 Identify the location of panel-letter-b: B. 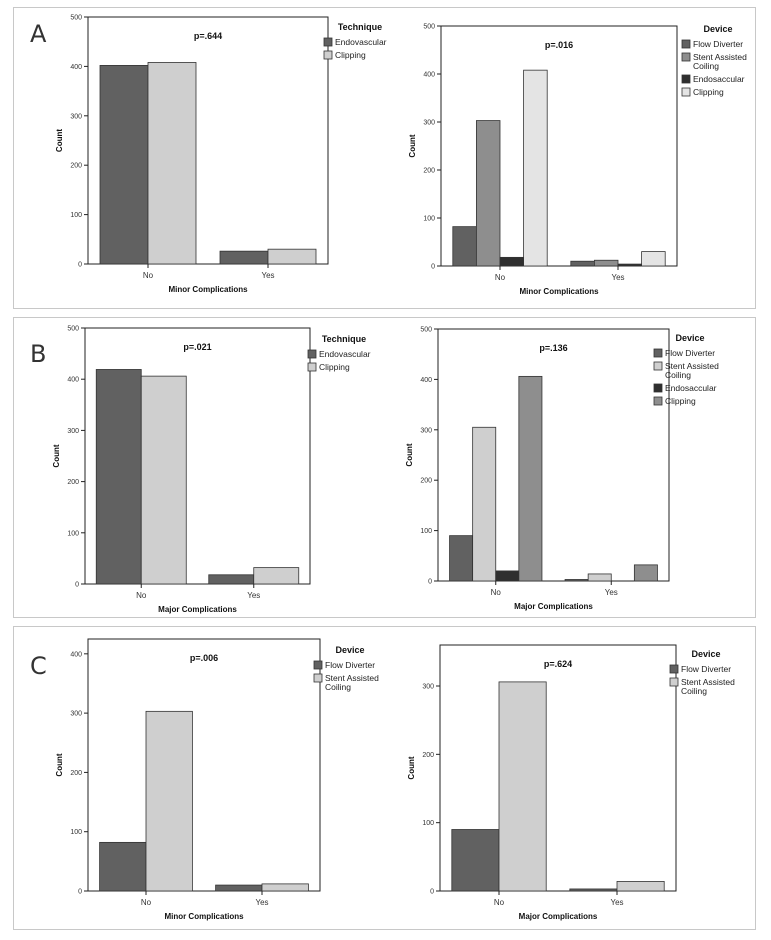
(38, 354).